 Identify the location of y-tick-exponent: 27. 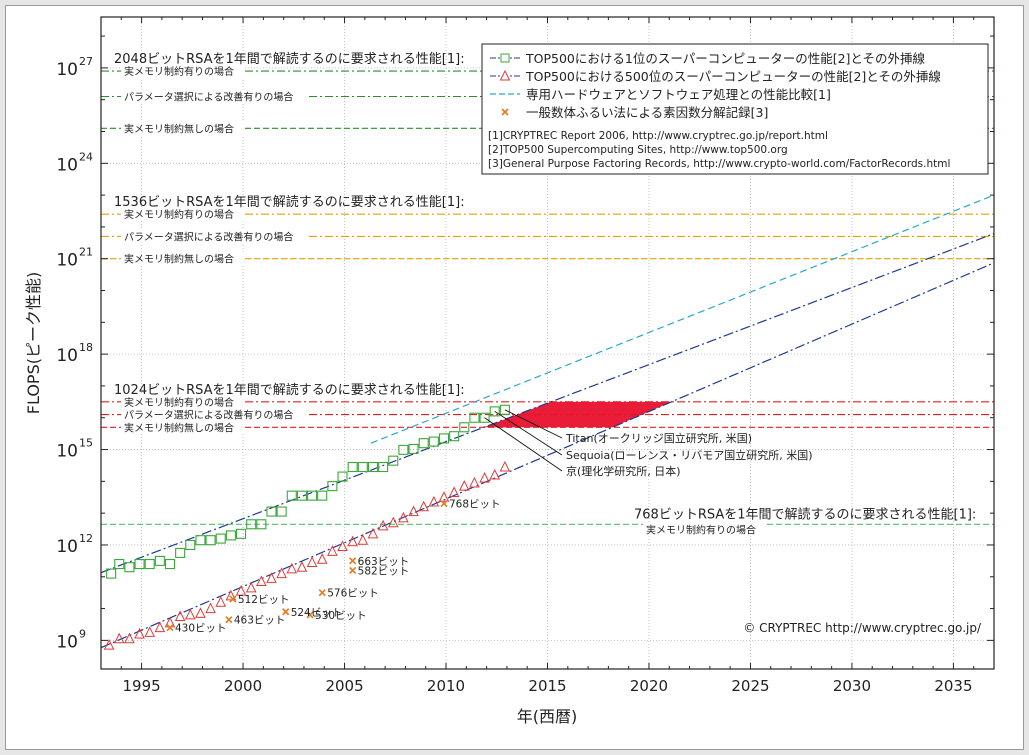
(86, 61).